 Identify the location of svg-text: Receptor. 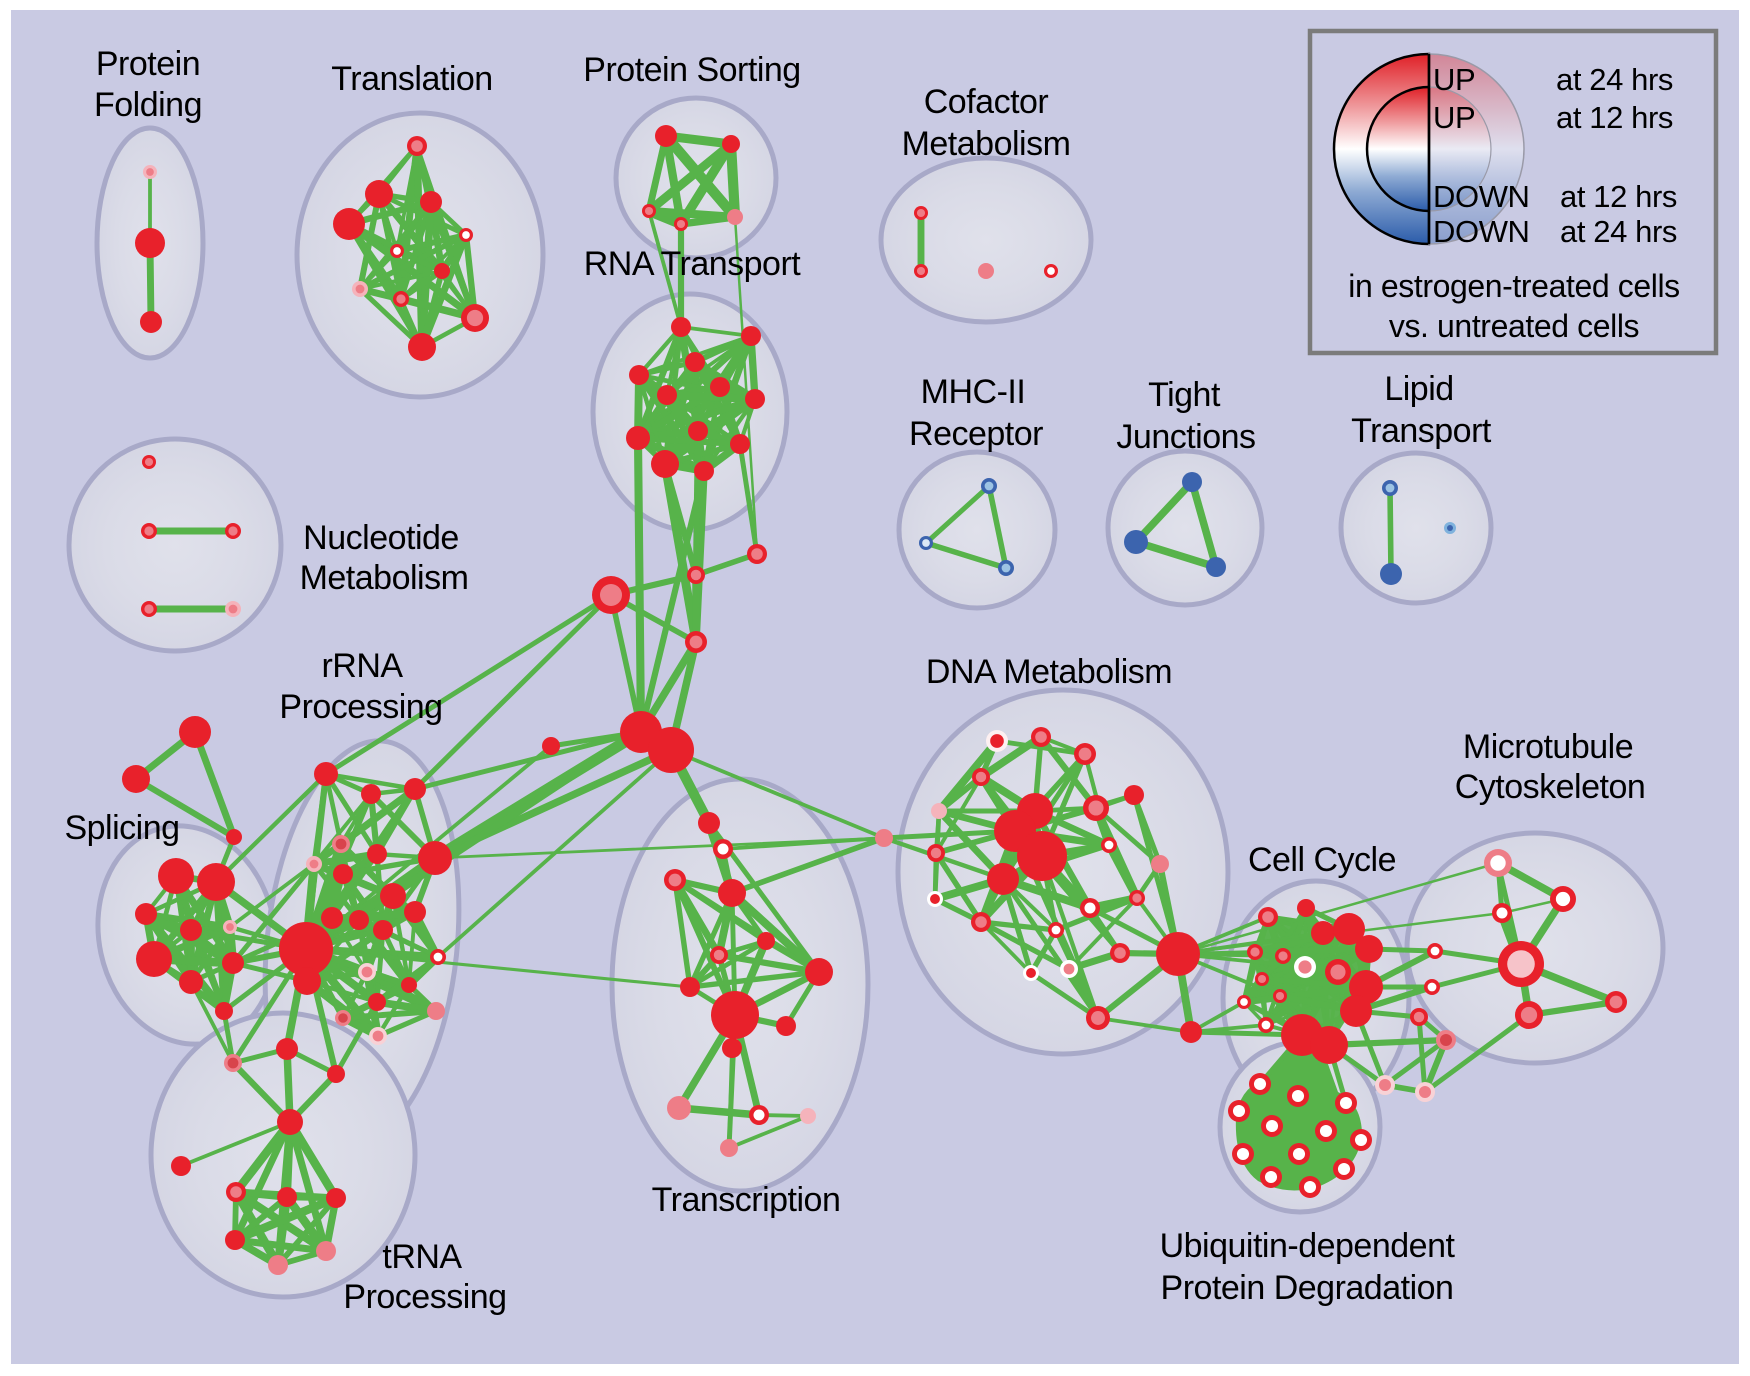
(976, 434).